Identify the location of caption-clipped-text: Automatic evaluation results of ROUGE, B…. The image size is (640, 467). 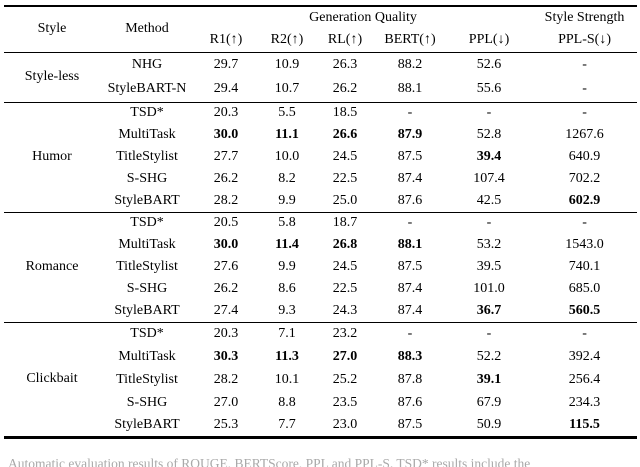
(269, 461).